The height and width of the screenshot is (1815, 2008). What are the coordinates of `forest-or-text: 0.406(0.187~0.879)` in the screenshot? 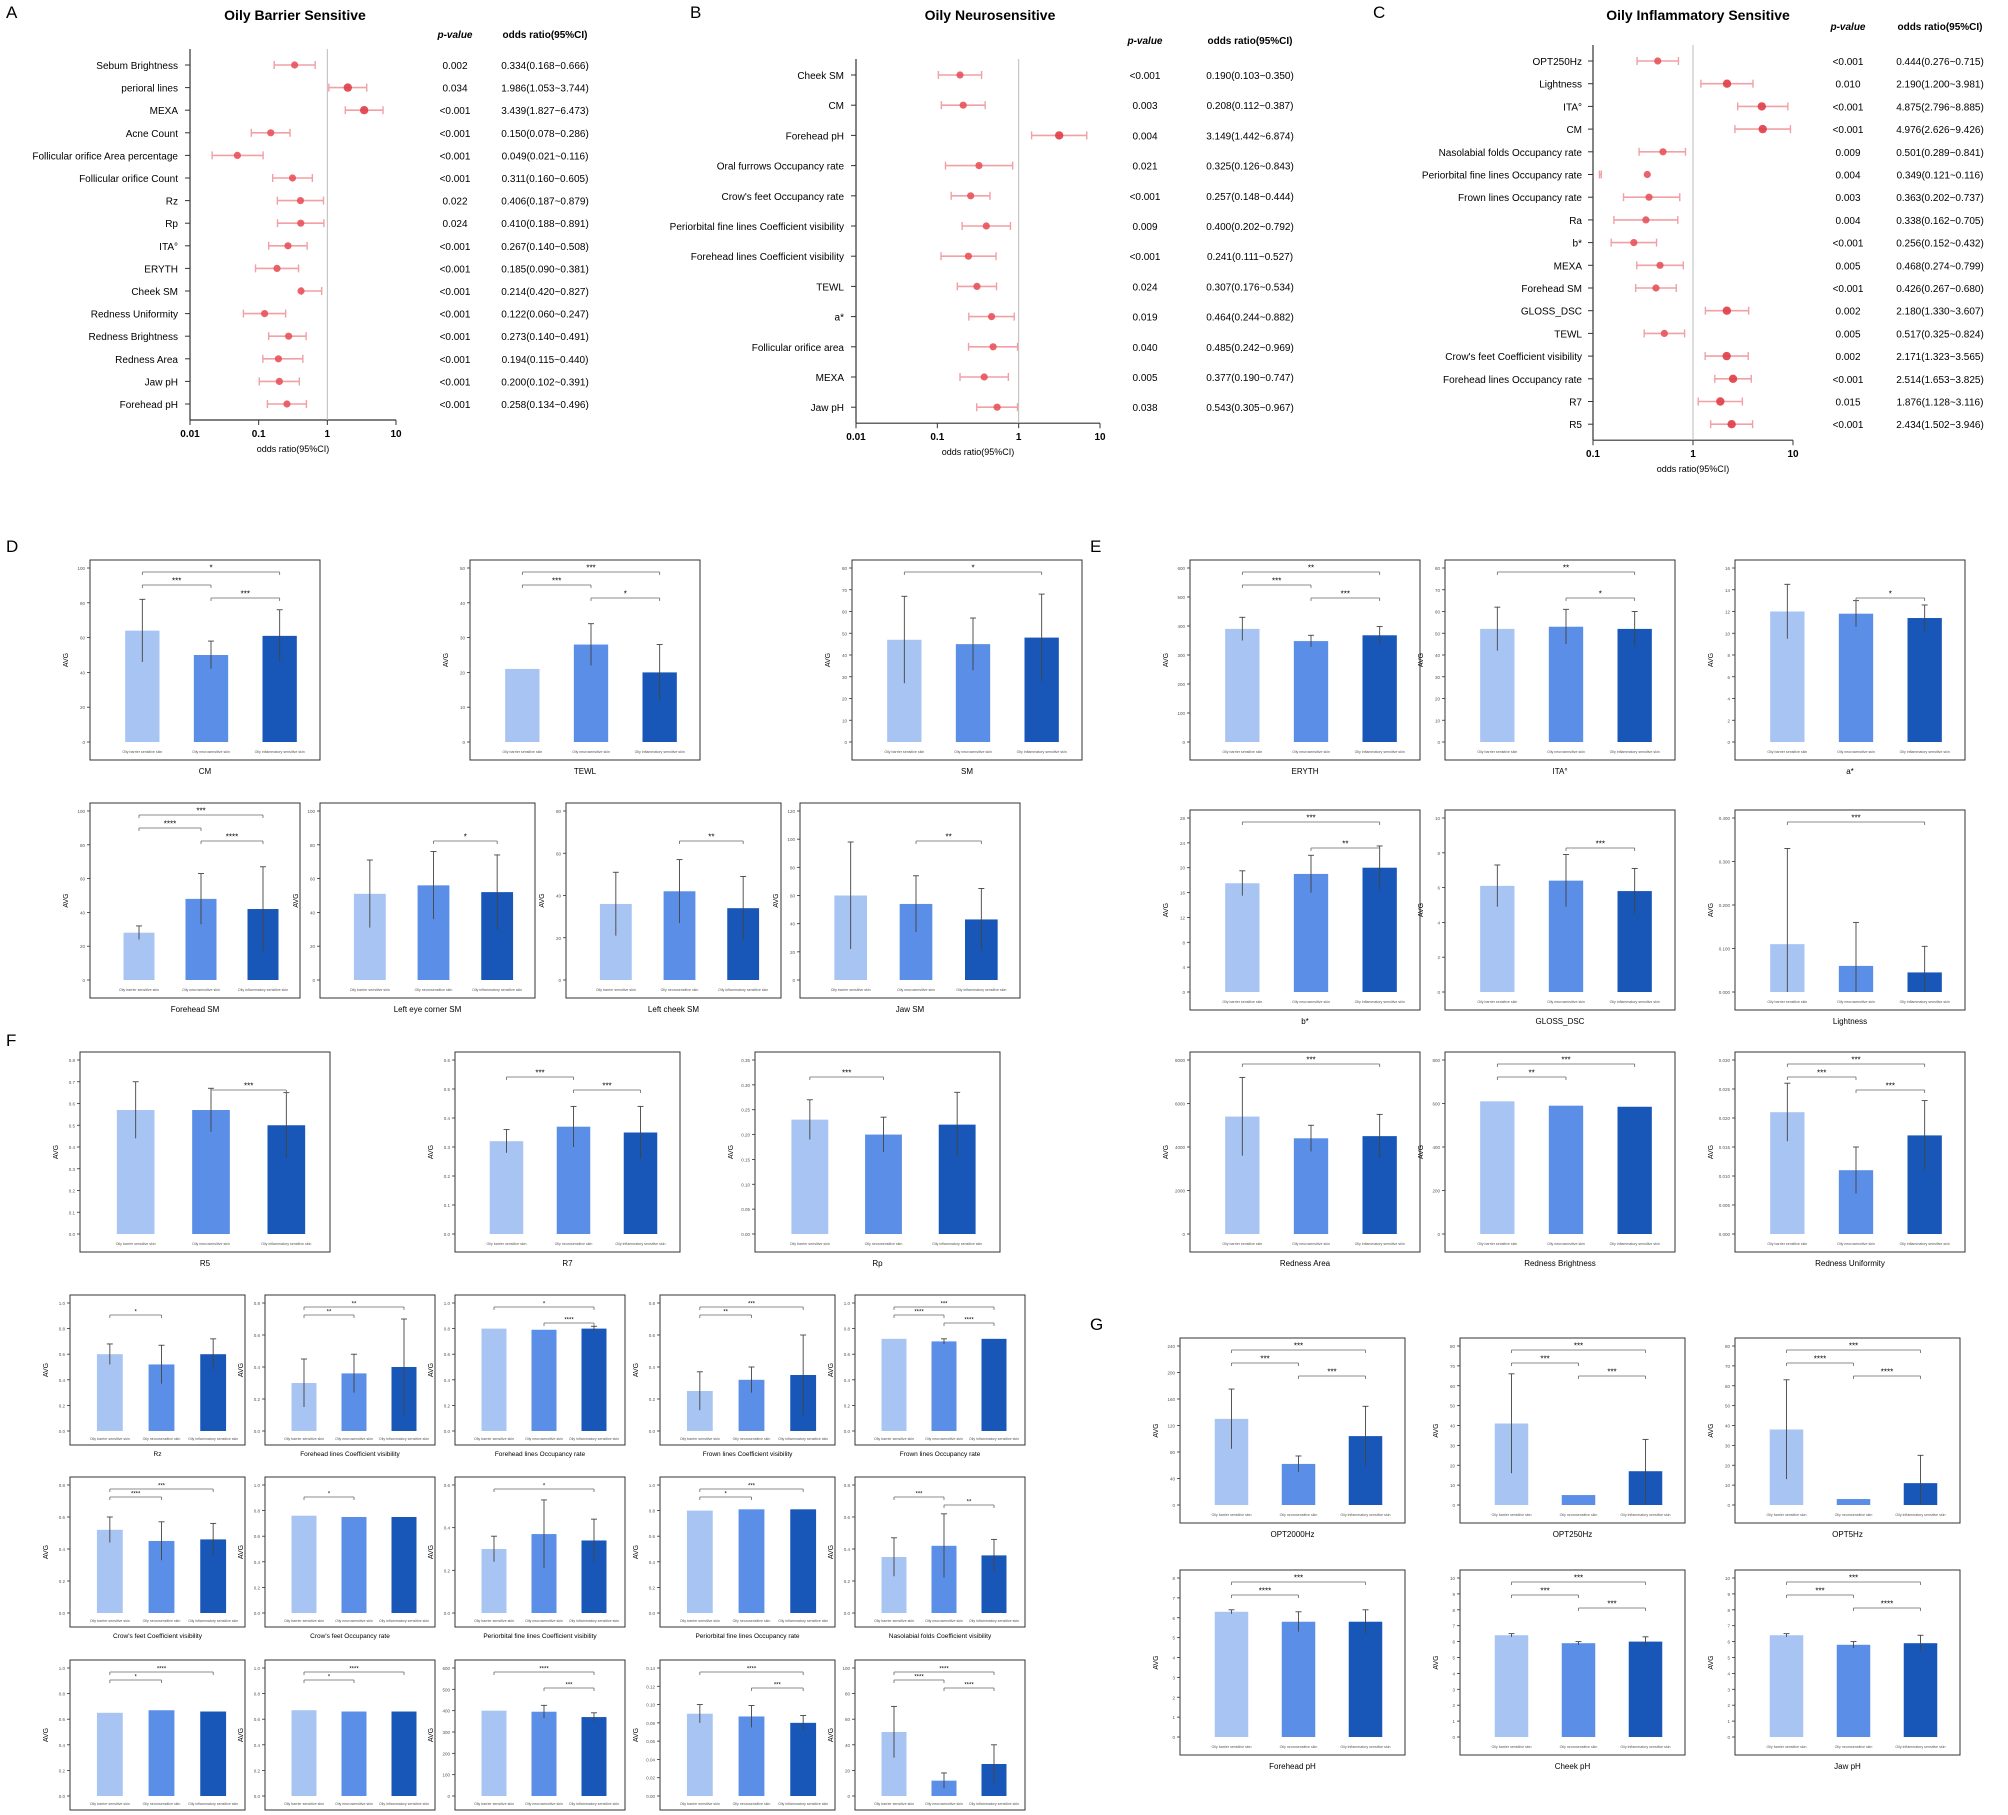 It's located at (545, 202).